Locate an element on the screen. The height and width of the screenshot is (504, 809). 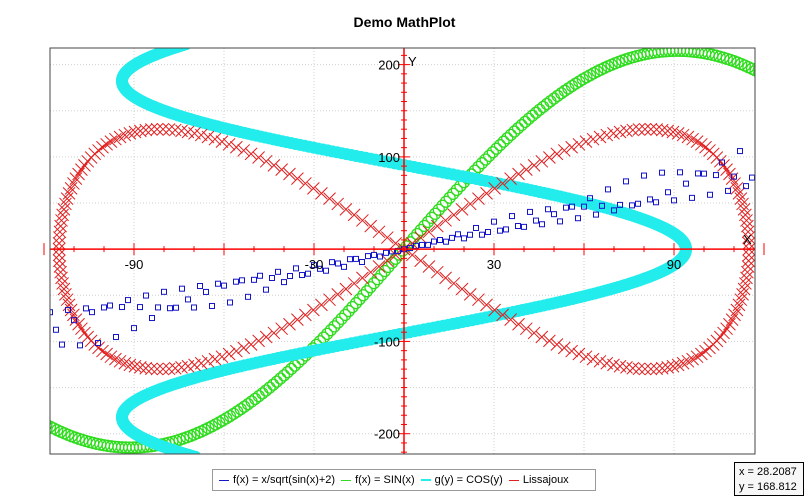
coordinate-readout: x = 28.2087 y = 168.812 is located at coordinates (769, 479).